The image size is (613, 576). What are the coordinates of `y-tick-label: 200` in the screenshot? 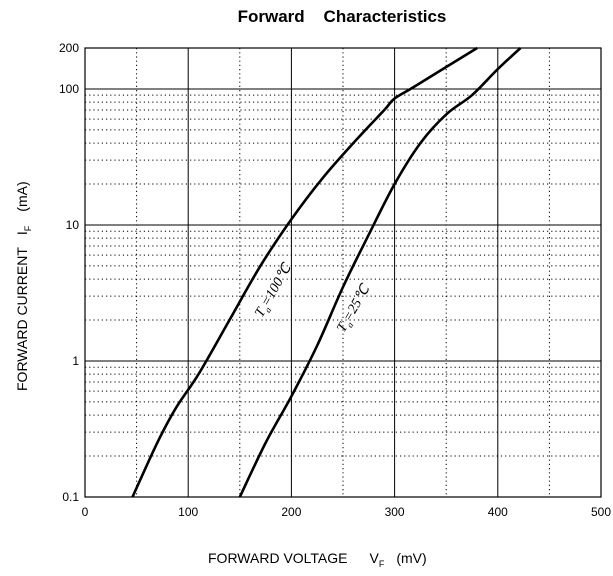 It's located at (69, 48).